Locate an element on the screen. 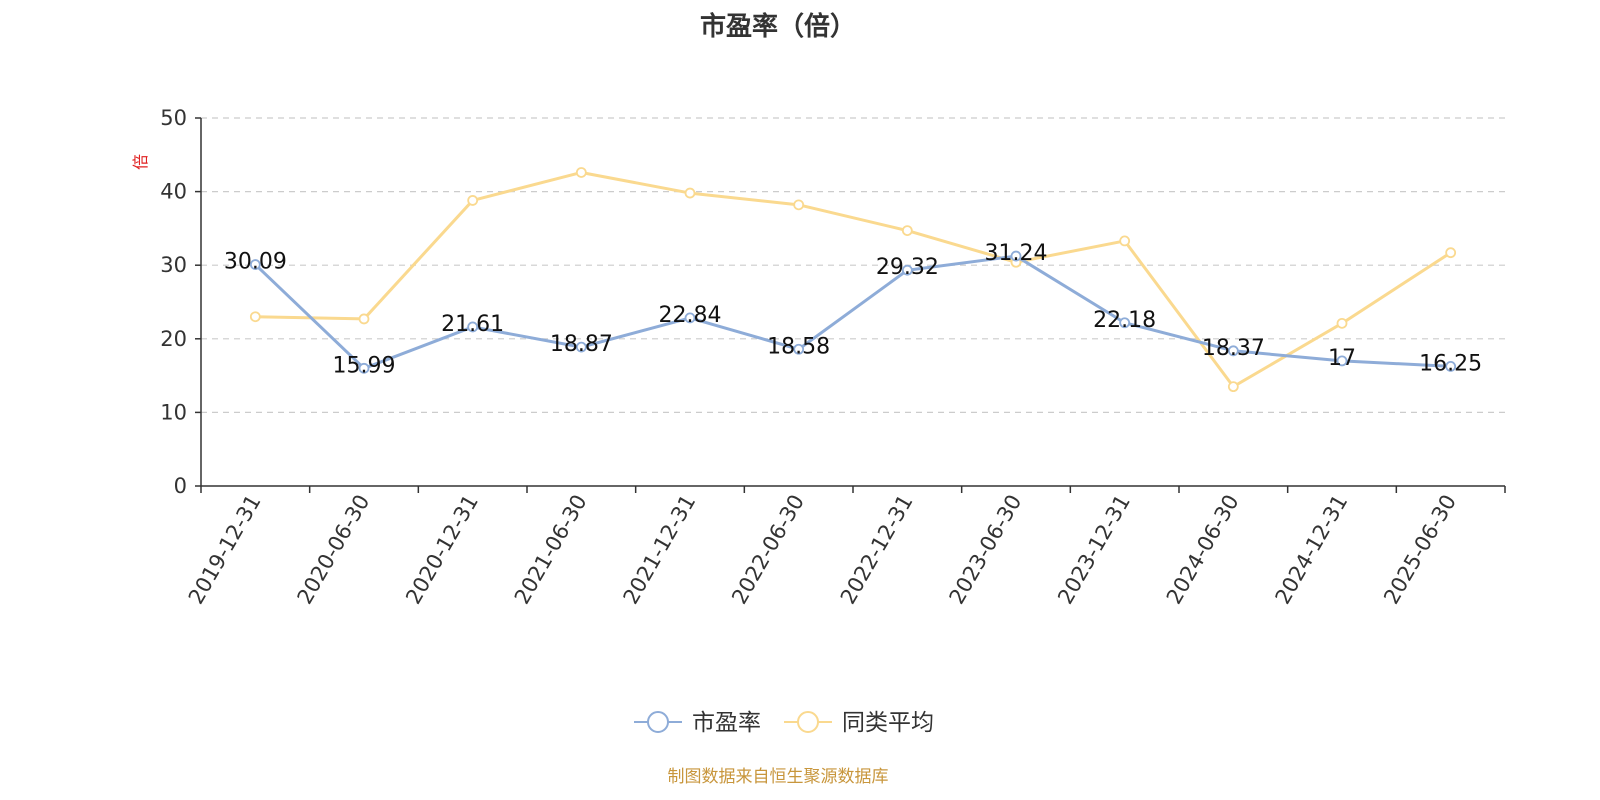  legend-item-1: 同类平均 is located at coordinates (859, 723).